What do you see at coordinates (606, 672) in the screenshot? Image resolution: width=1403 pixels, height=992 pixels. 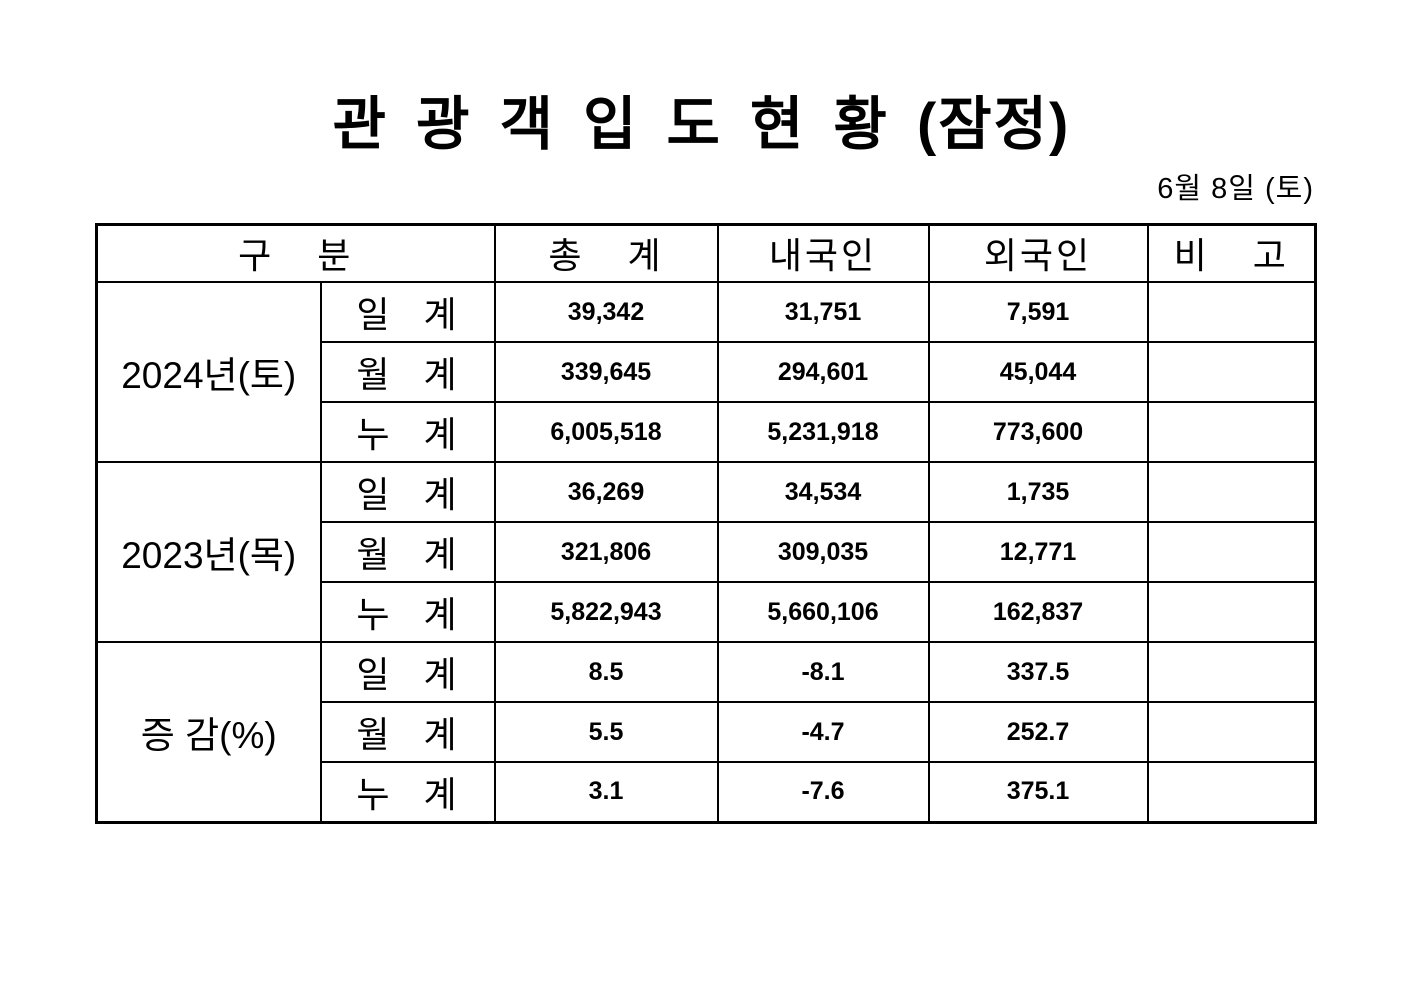 I see `cell-total: 8.5` at bounding box center [606, 672].